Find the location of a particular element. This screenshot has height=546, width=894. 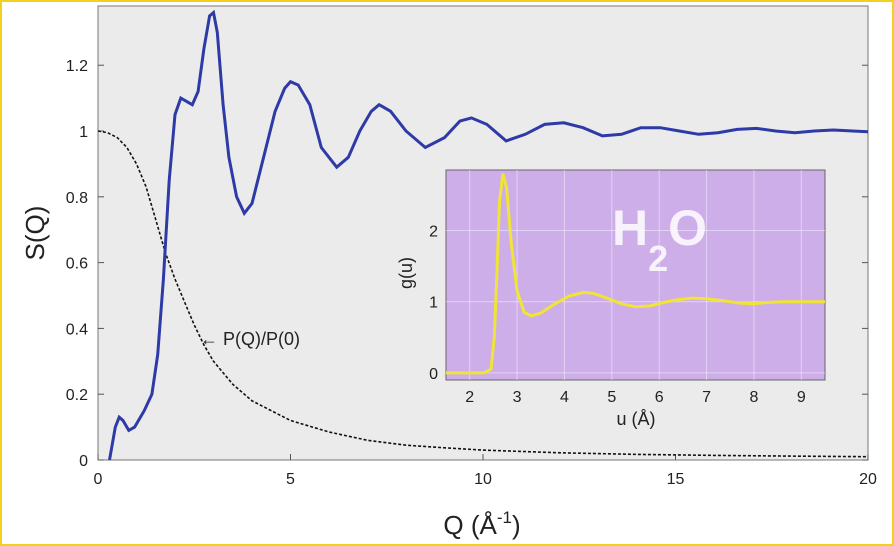

inset-formula-main: H is located at coordinates (630, 228).